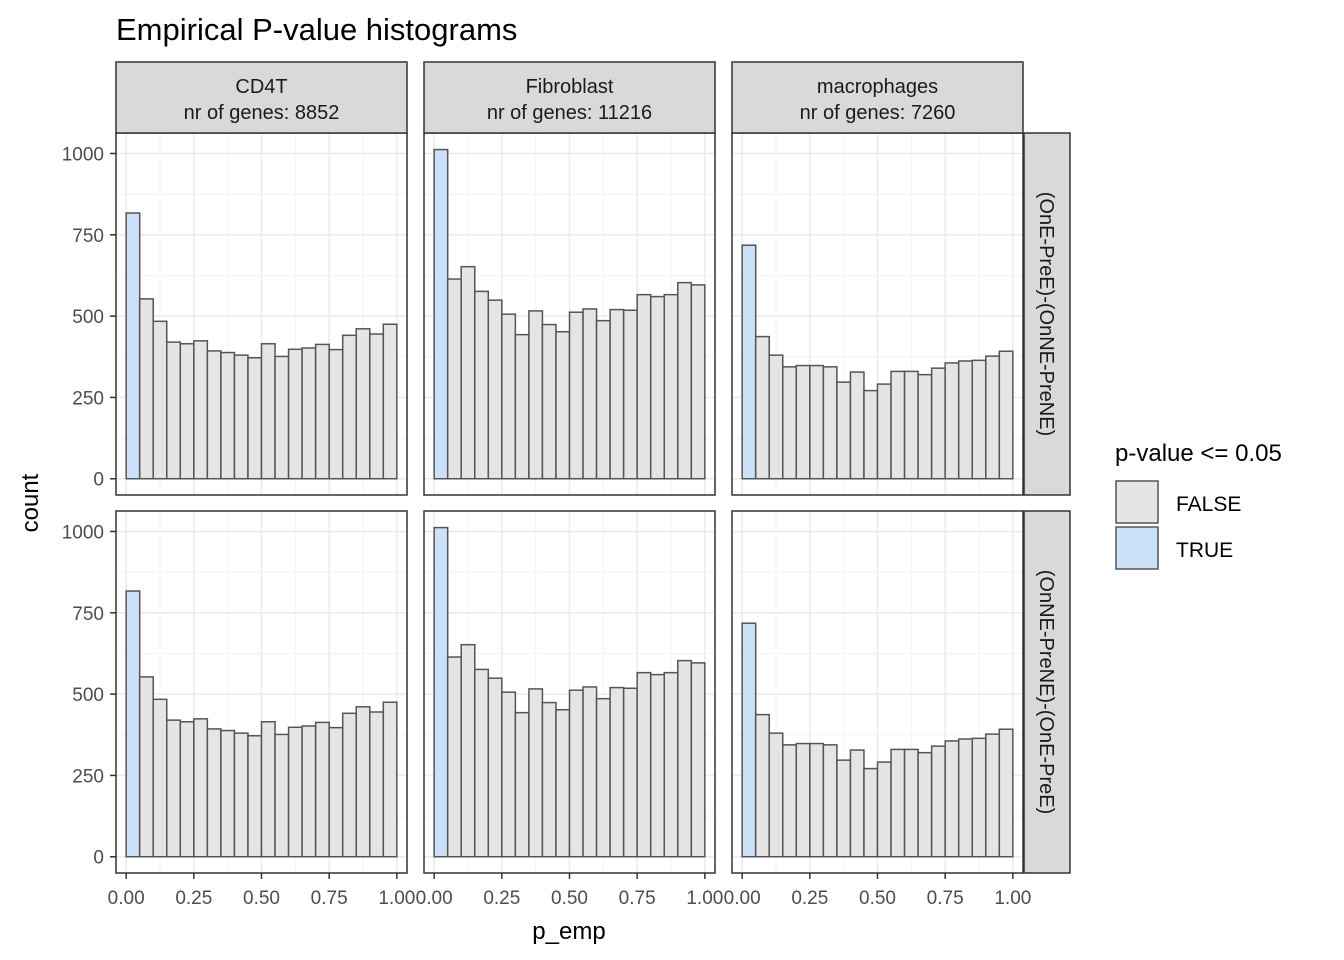 This screenshot has height=960, width=1344. I want to click on facet-panel: 0 250 500 750 1000 0.00 0.25 0.50 0.75 1.00, so click(238, 709).